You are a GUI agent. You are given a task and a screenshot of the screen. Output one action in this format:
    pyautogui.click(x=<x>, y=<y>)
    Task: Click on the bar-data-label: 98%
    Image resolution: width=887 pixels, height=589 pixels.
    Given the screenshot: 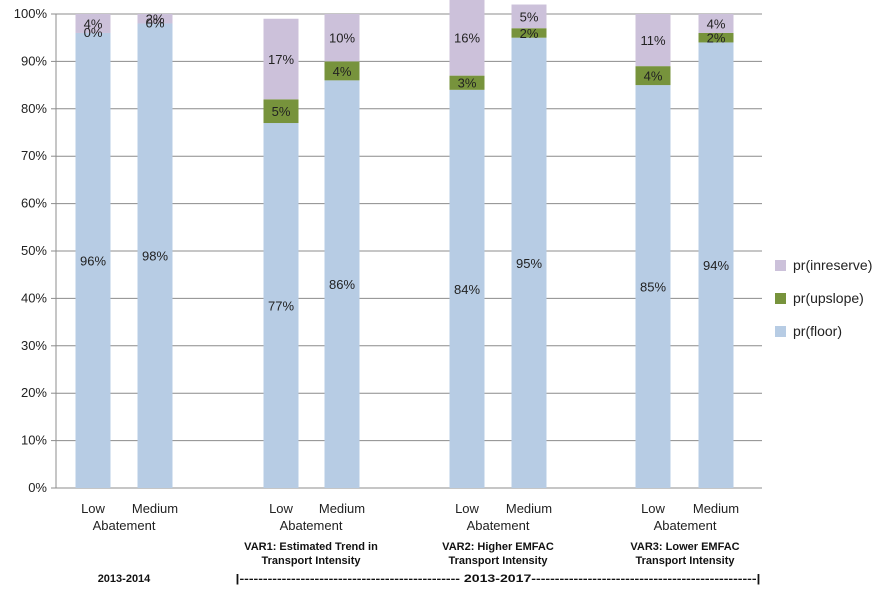 What is the action you would take?
    pyautogui.click(x=155, y=256)
    